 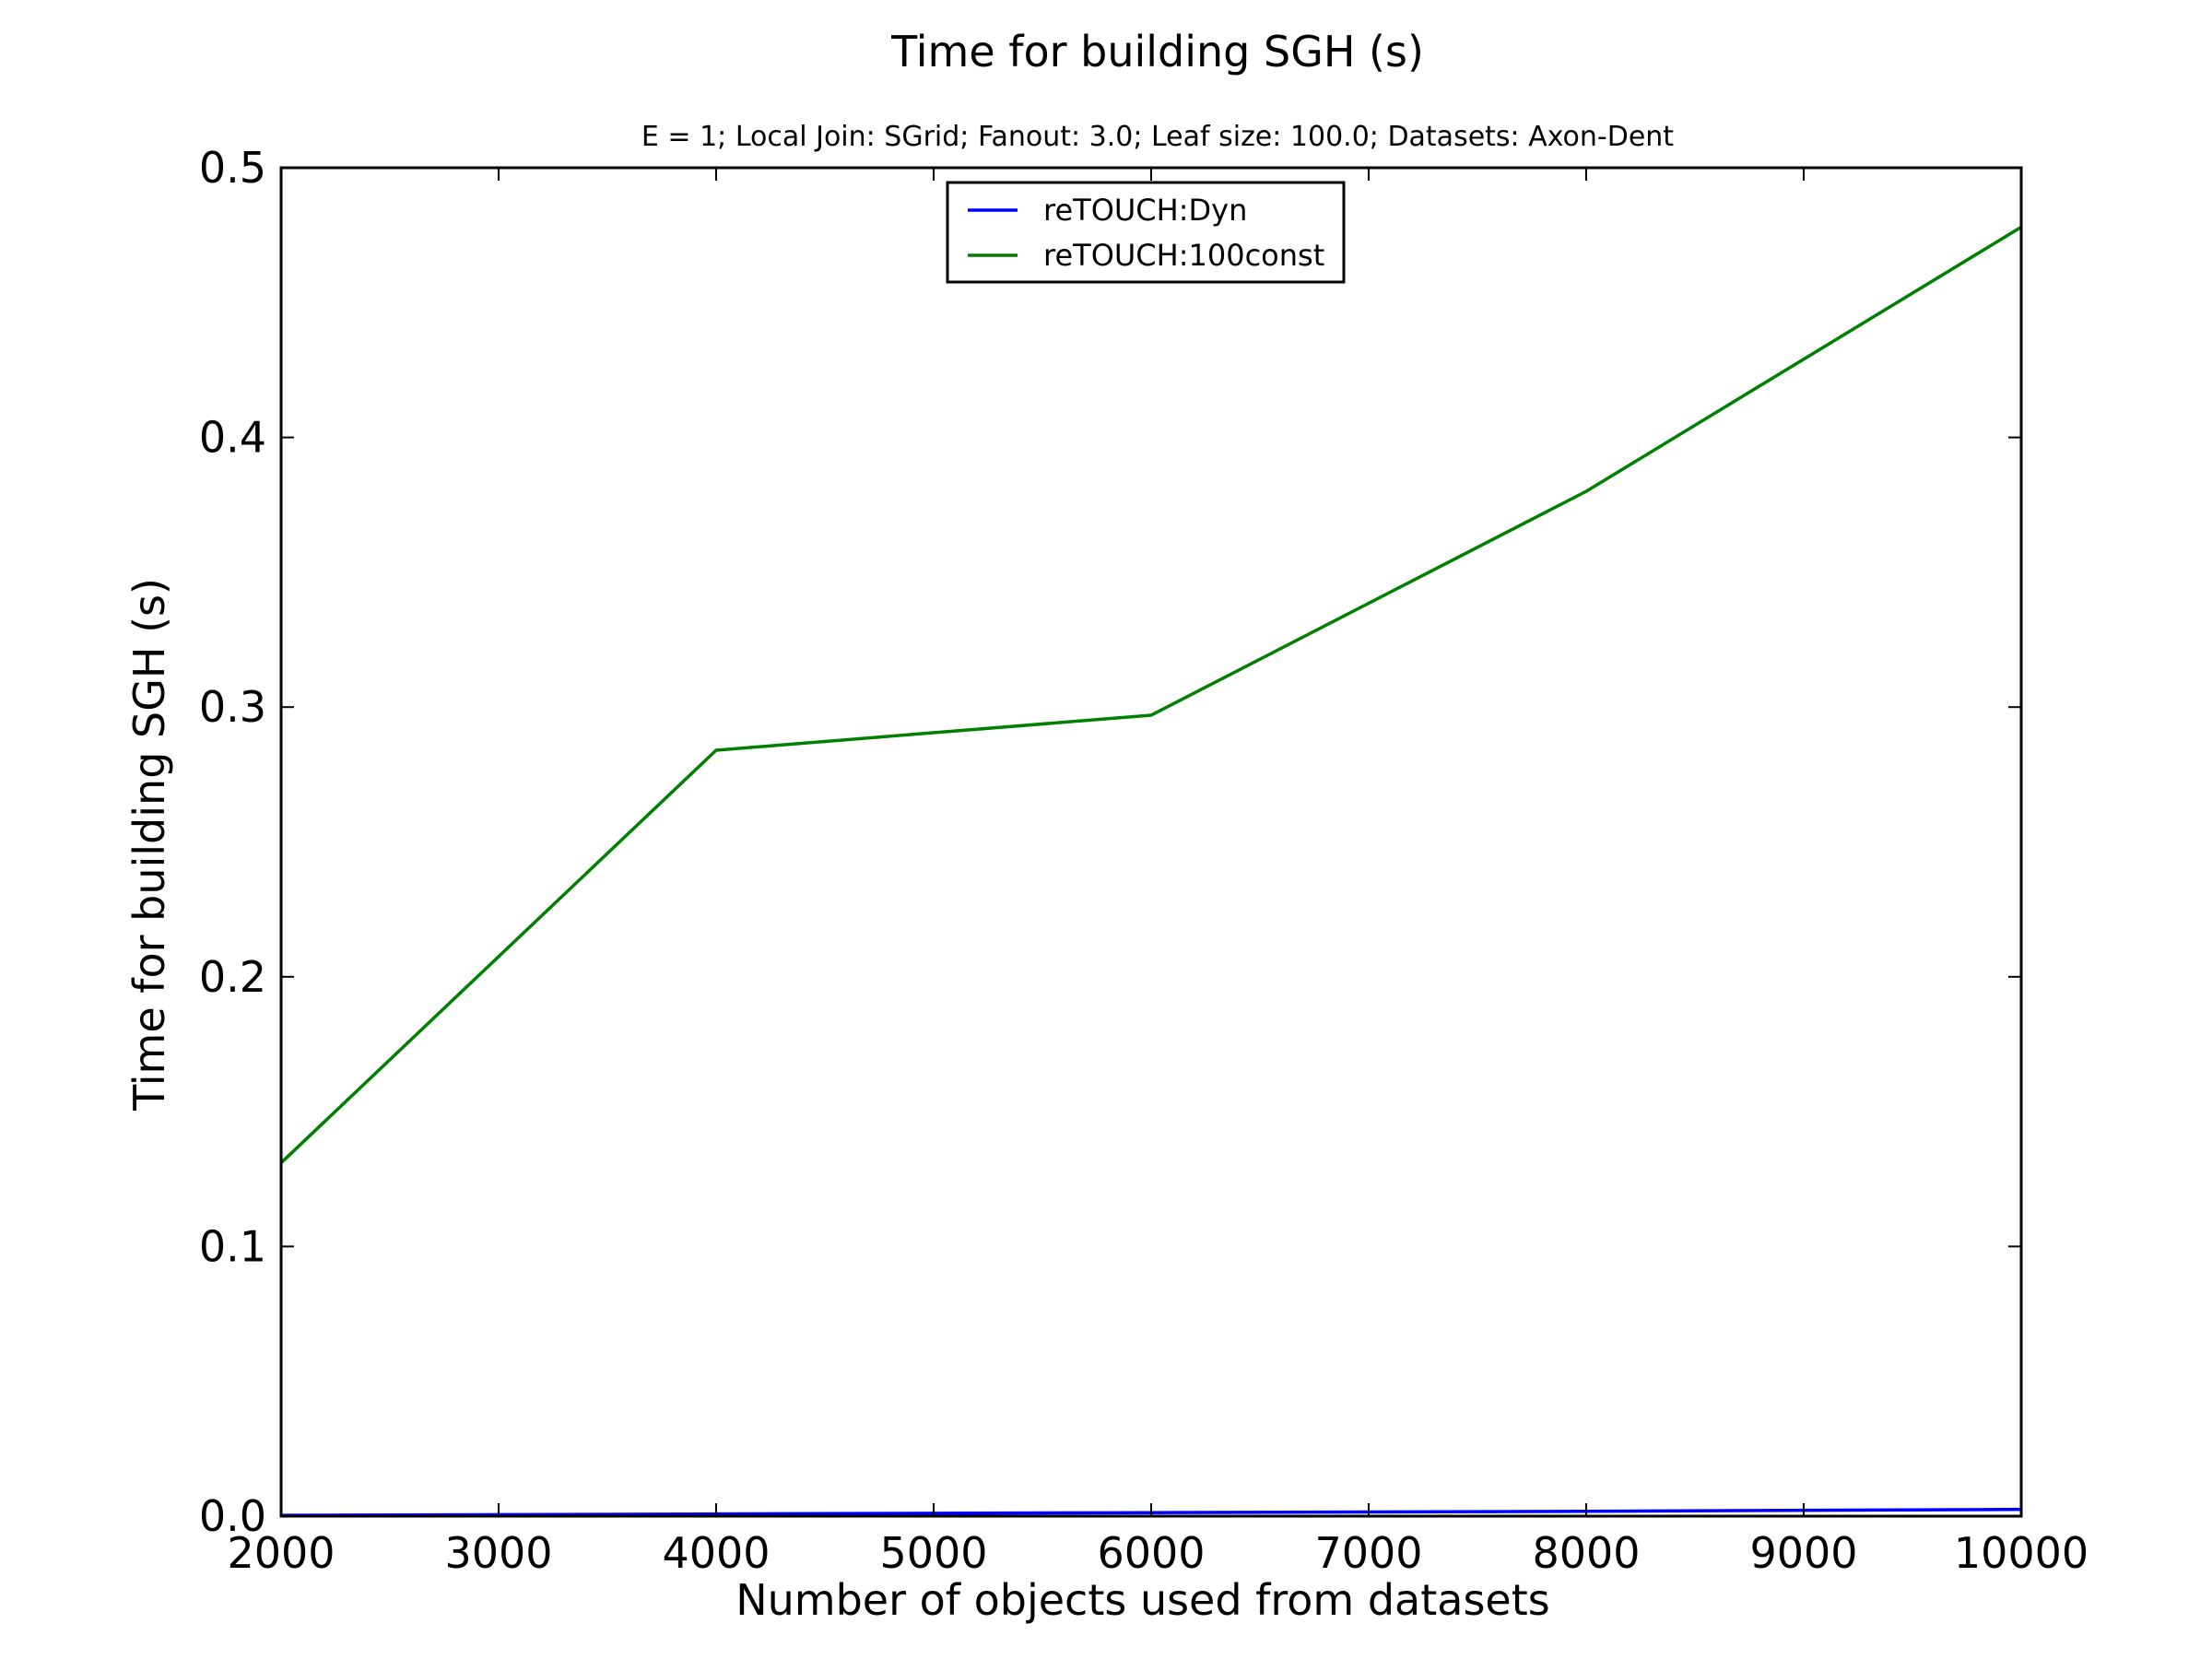 I want to click on y-tick-label: 0.4, so click(x=232, y=438).